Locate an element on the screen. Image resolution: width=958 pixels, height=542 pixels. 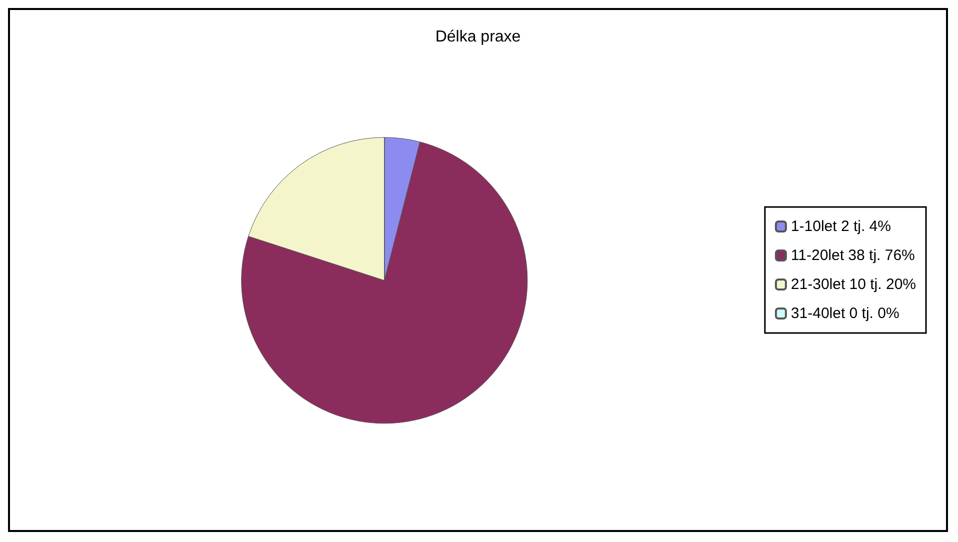
legend-label: 21-30let 10 tj. 20% is located at coordinates (853, 284).